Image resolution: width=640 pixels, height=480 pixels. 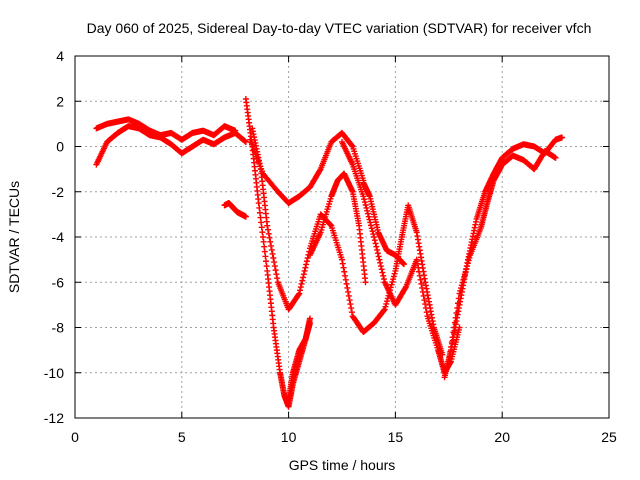 What do you see at coordinates (75, 437) in the screenshot?
I see `x-tick-label: 0` at bounding box center [75, 437].